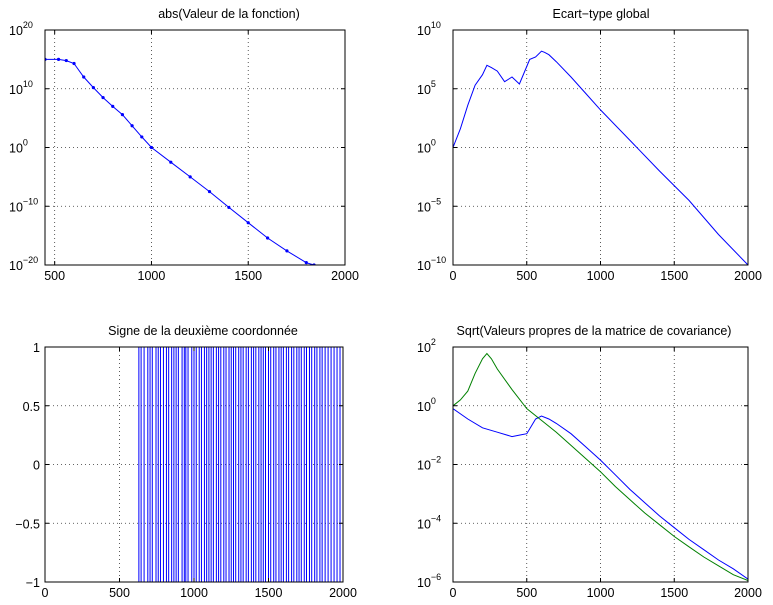 The height and width of the screenshot is (605, 773). What do you see at coordinates (429, 464) in the screenshot?
I see `y-tick-label: 10⁻²` at bounding box center [429, 464].